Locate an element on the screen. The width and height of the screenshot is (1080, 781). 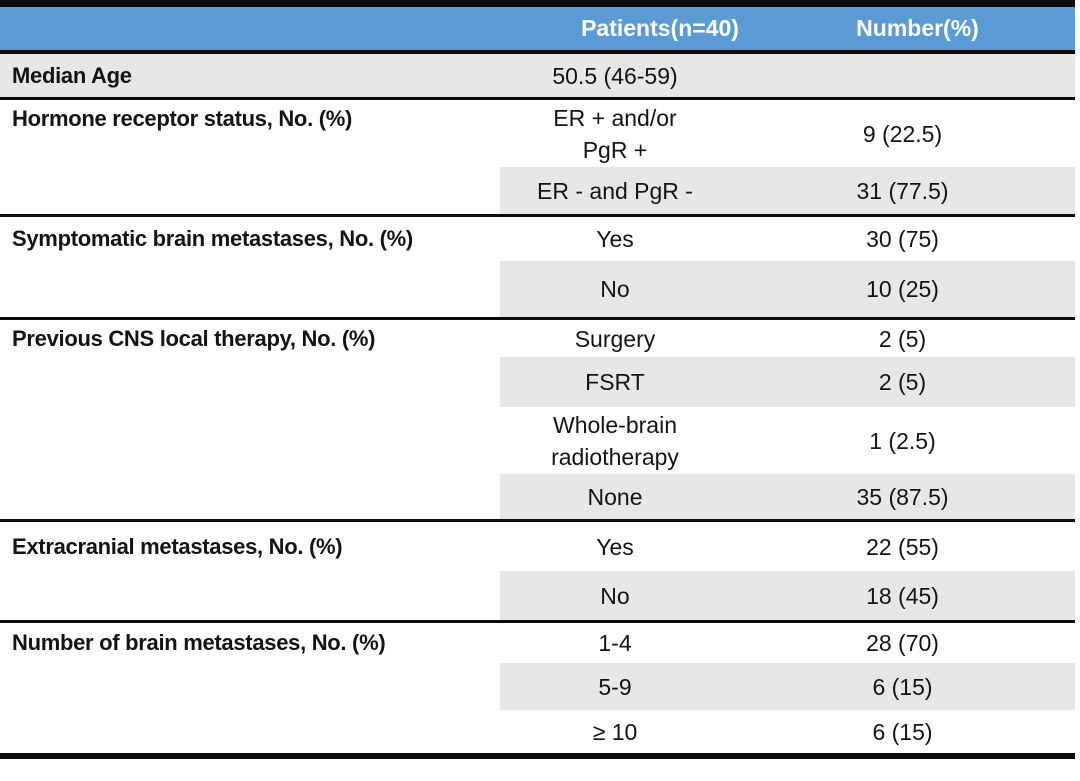
row-number: 1 (2.5) is located at coordinates (902, 440).